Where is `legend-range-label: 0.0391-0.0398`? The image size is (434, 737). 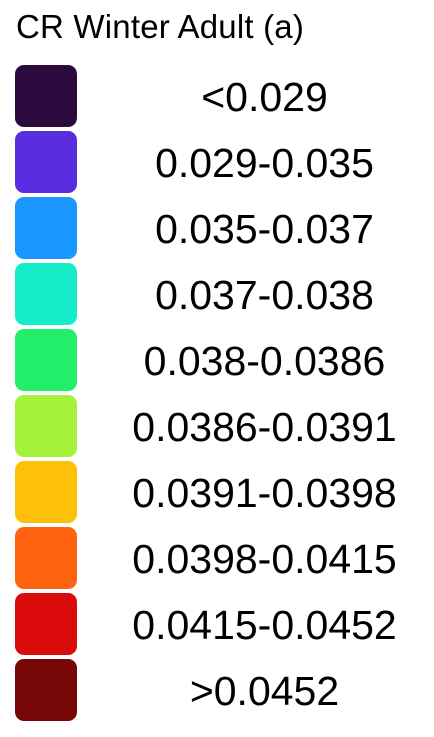 legend-range-label: 0.0391-0.0398 is located at coordinates (264, 493).